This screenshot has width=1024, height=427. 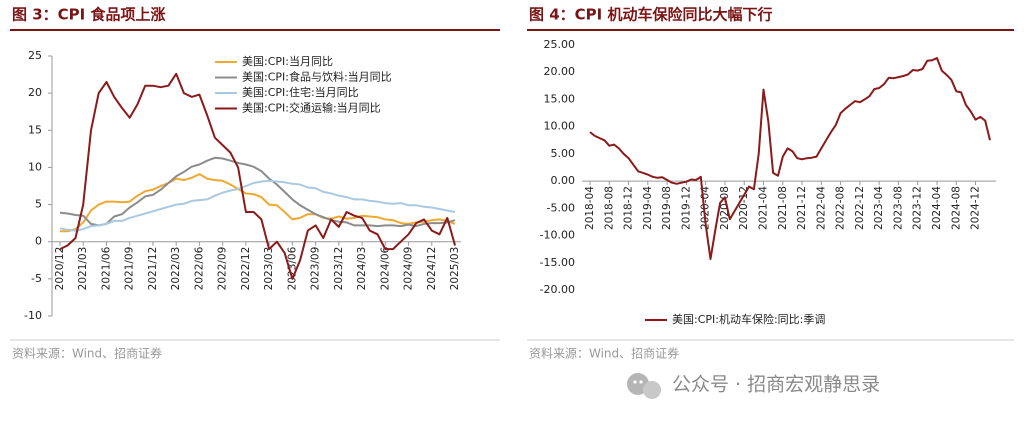 What do you see at coordinates (432, 269) in the screenshot?
I see `x-tick-label: 2024/12` at bounding box center [432, 269].